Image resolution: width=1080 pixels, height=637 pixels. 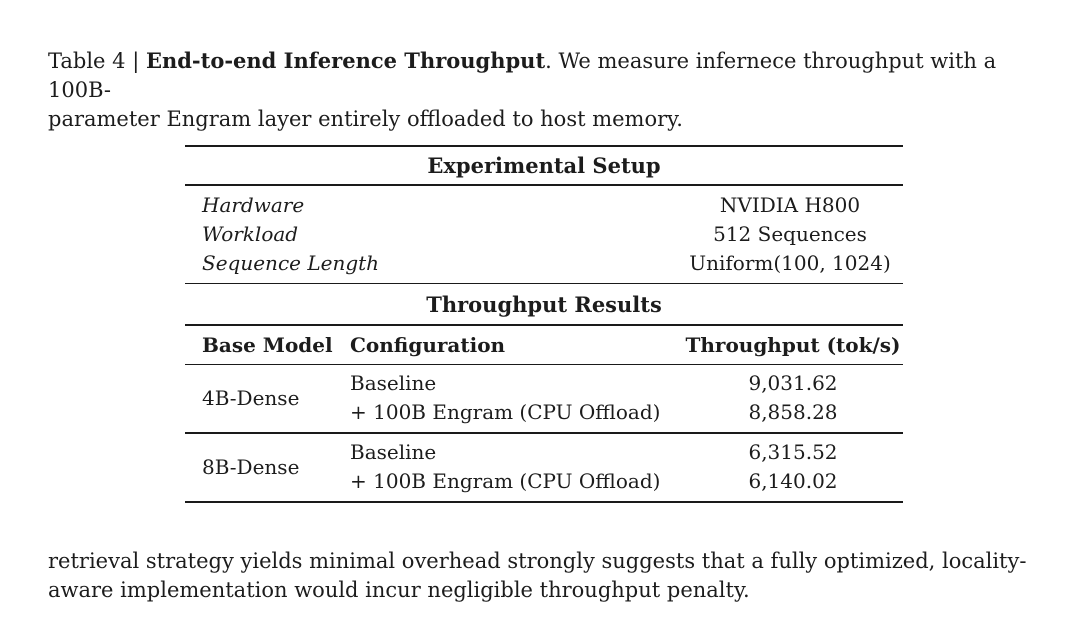 I want to click on table-rule-bottom, so click(x=544, y=501).